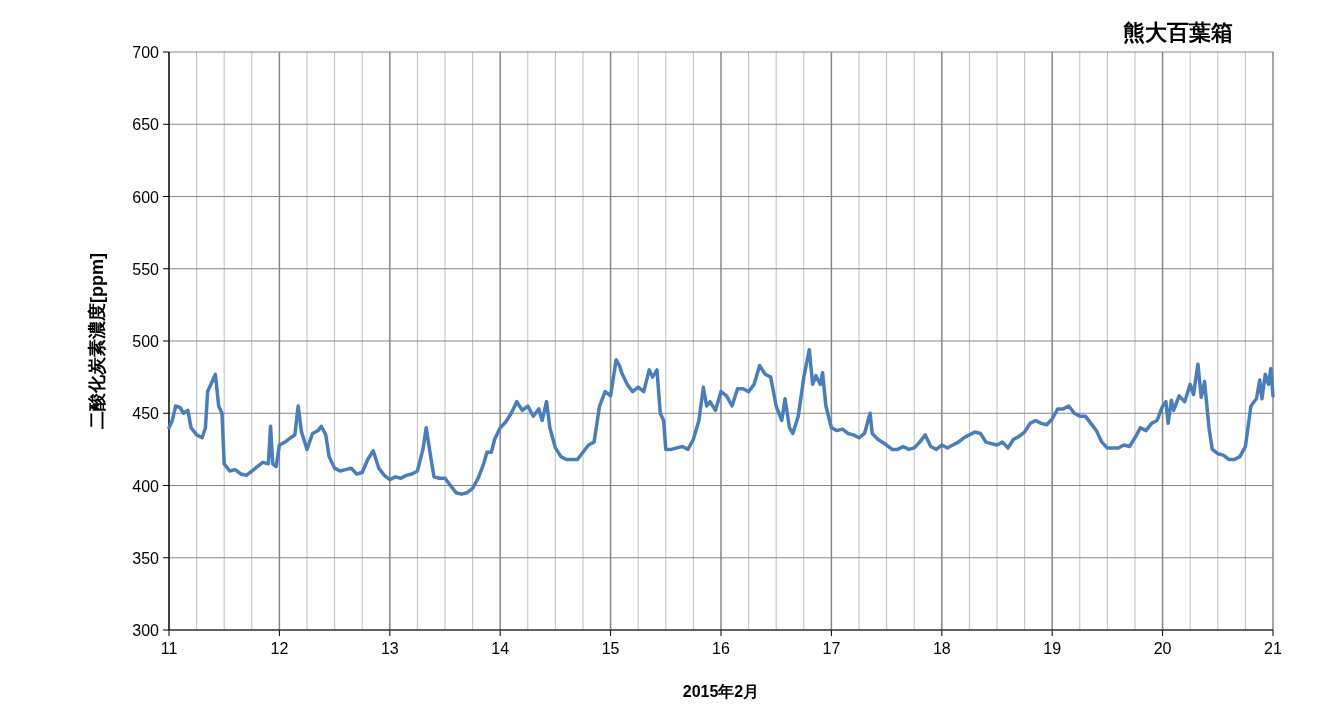 Image resolution: width=1341 pixels, height=715 pixels. Describe the element at coordinates (389, 648) in the screenshot. I see `x-tick-label: 13` at that location.